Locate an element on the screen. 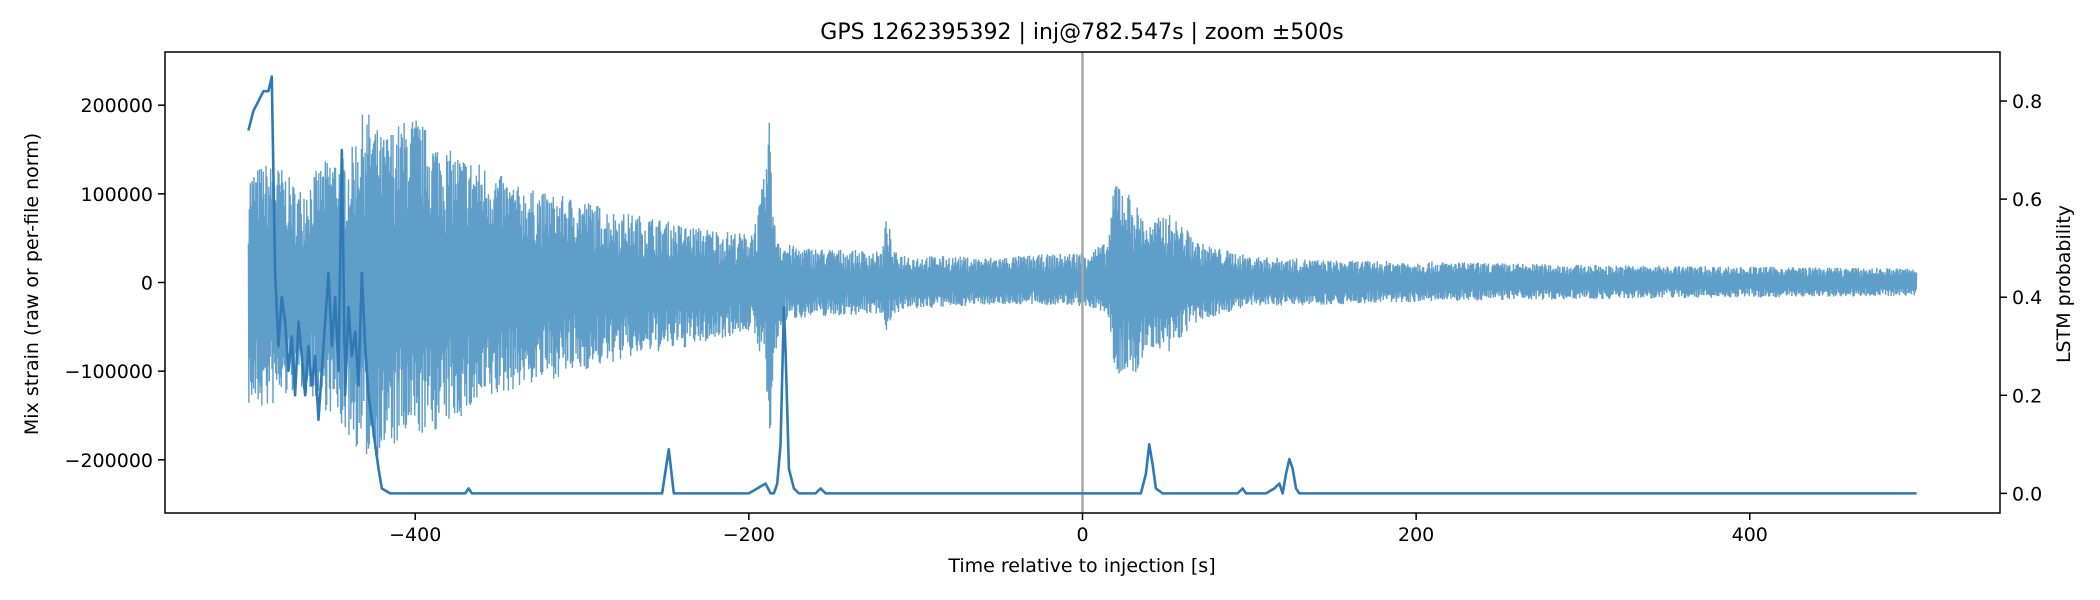  x-axis-ticks: −400 −200 0 200 400 is located at coordinates (1078, 529).